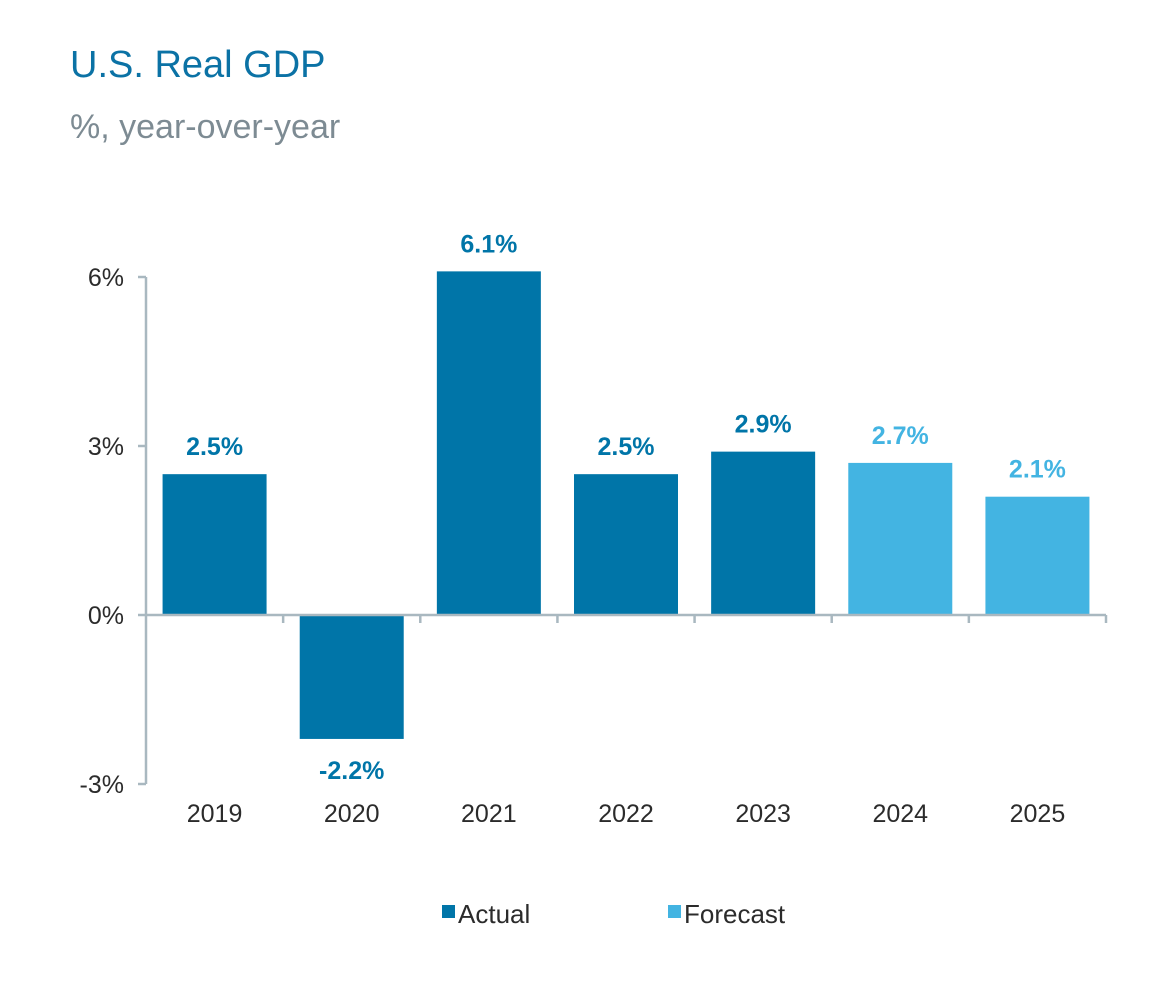 The height and width of the screenshot is (1006, 1164). Describe the element at coordinates (763, 425) in the screenshot. I see `data-label-2023: 2.9%` at that location.